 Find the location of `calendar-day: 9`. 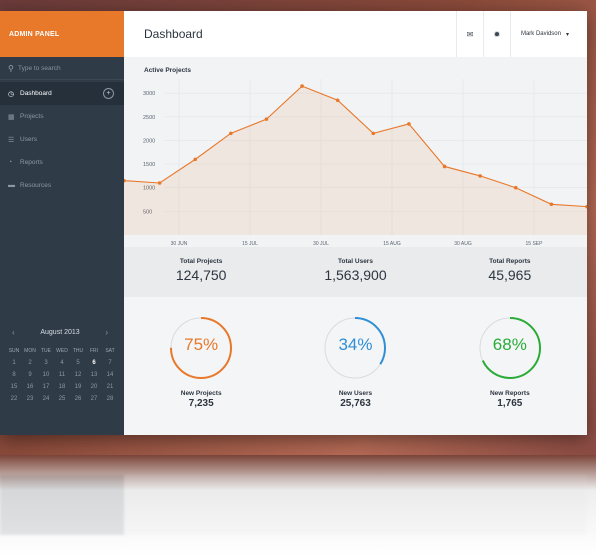

calendar-day: 9 is located at coordinates (30, 375).